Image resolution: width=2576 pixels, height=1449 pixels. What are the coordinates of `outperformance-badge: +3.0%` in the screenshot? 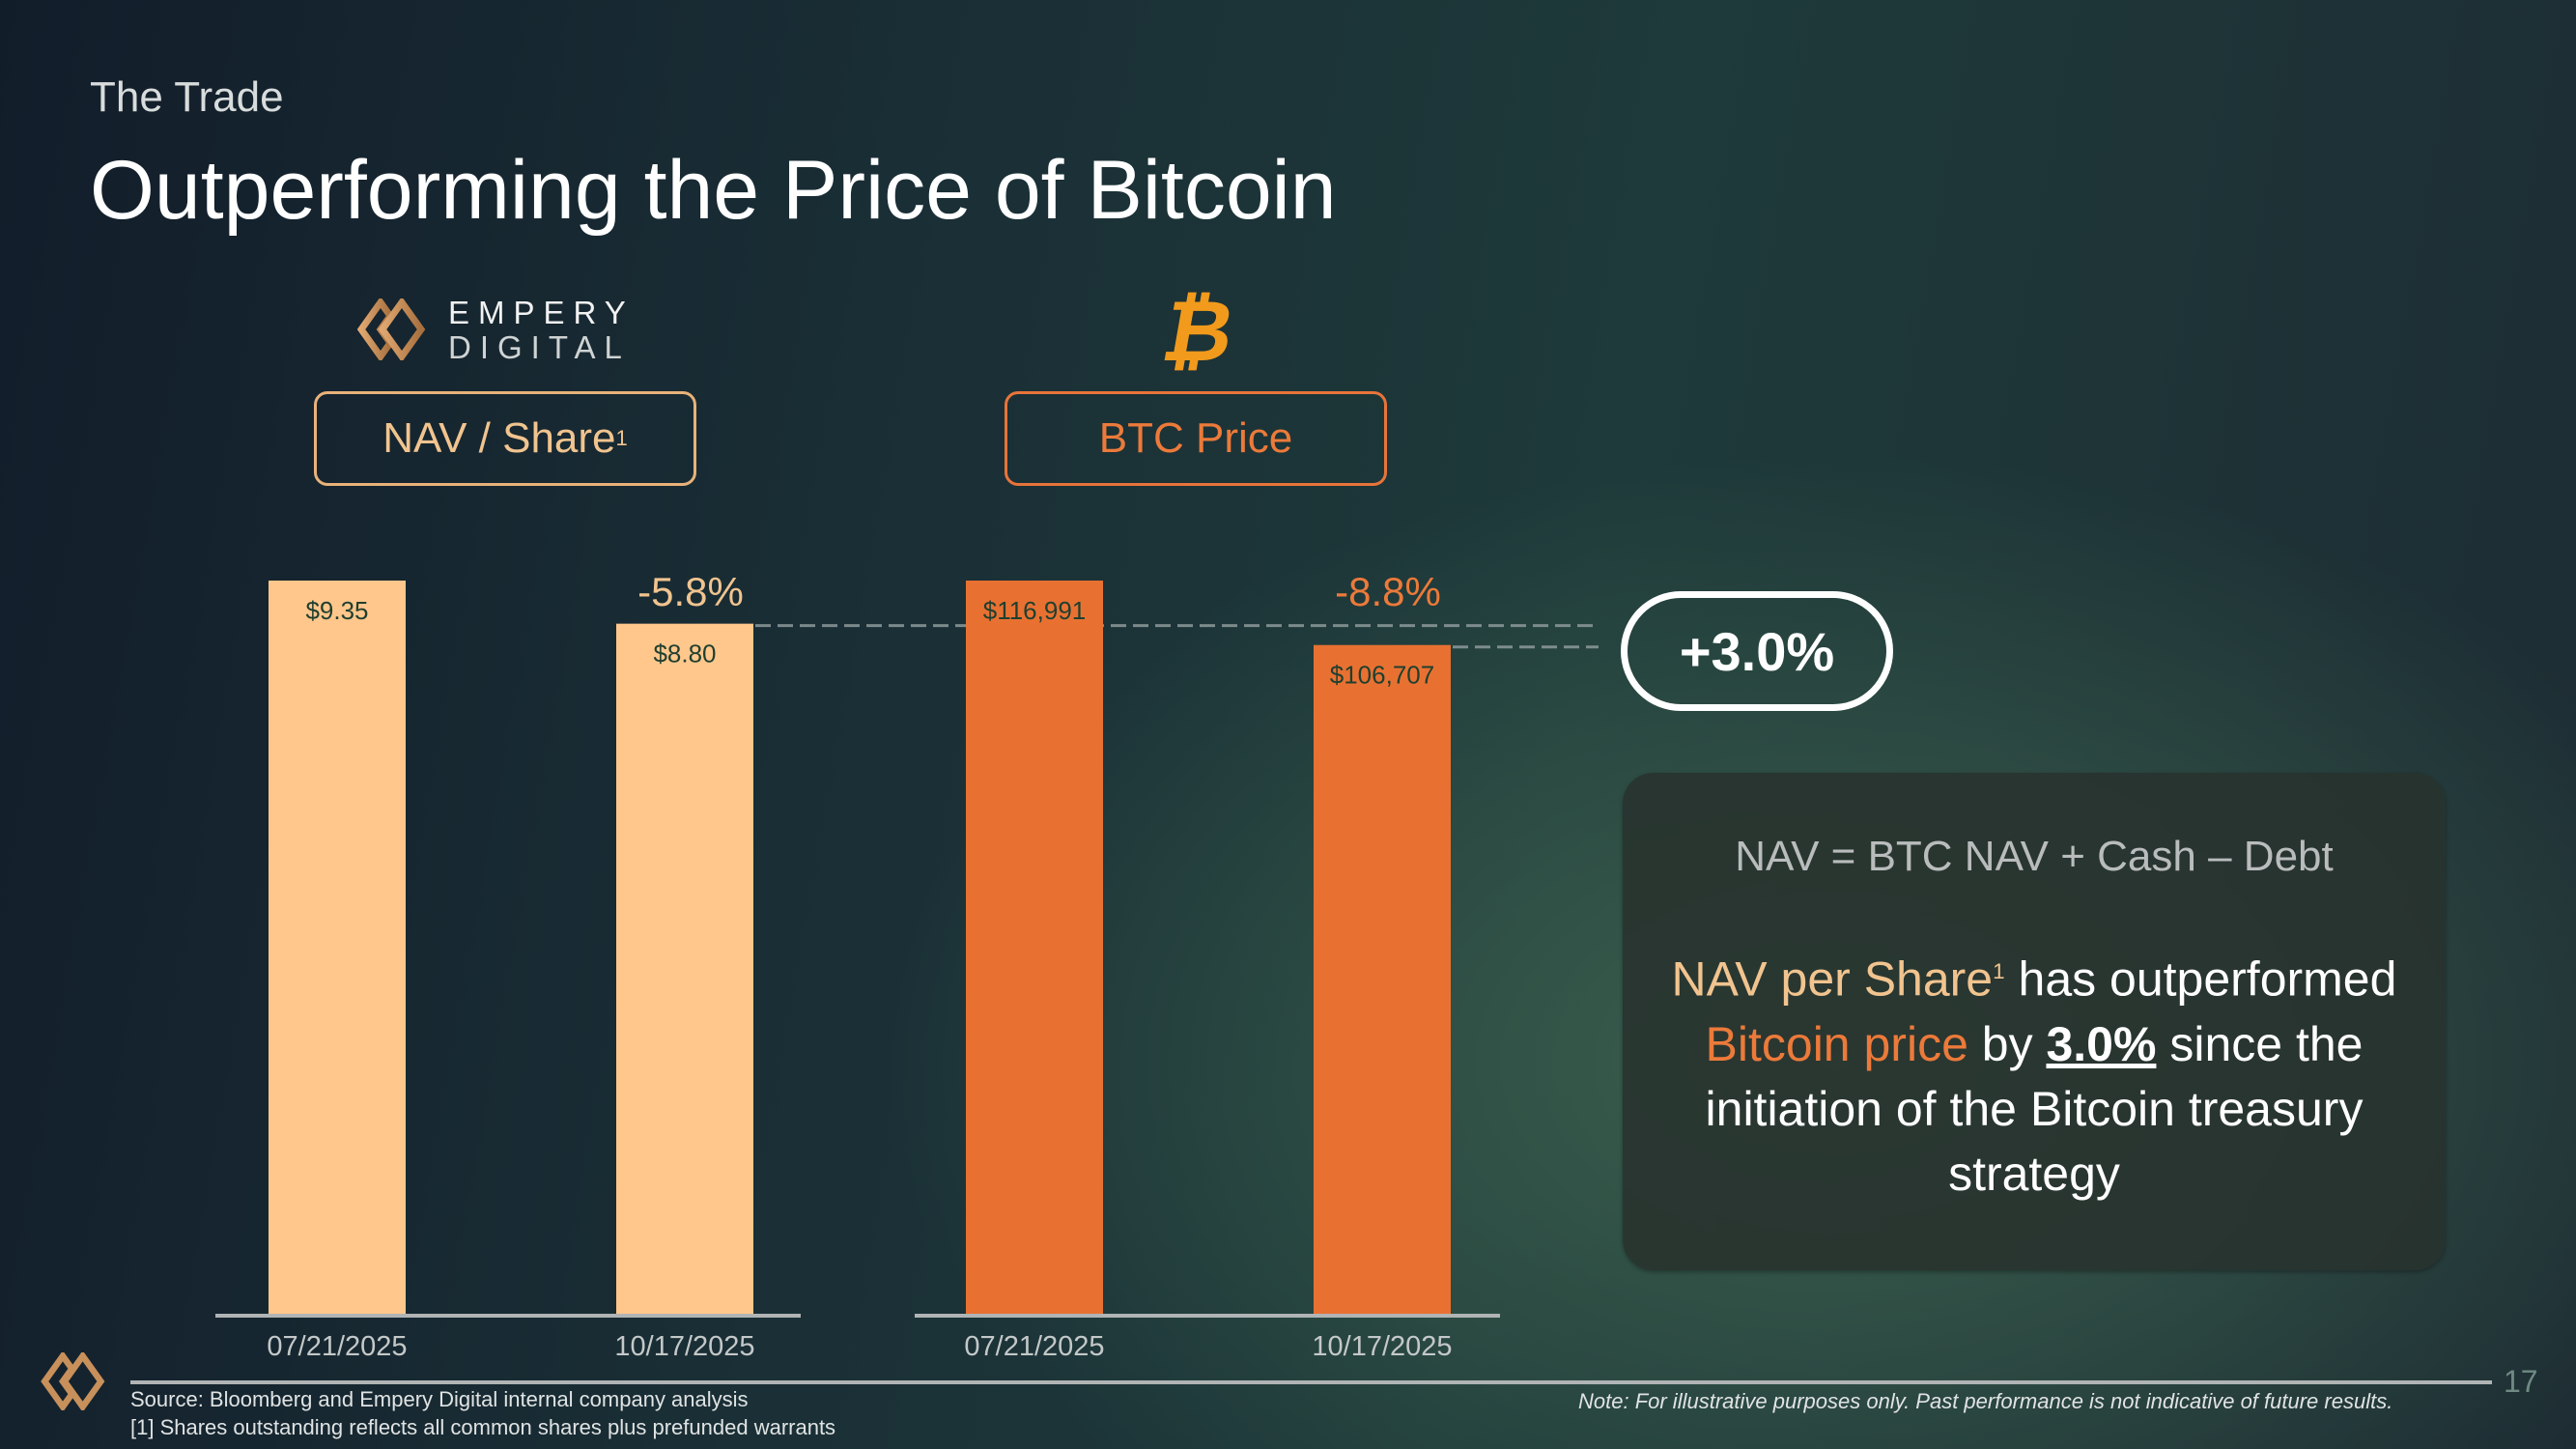 It's located at (1757, 651).